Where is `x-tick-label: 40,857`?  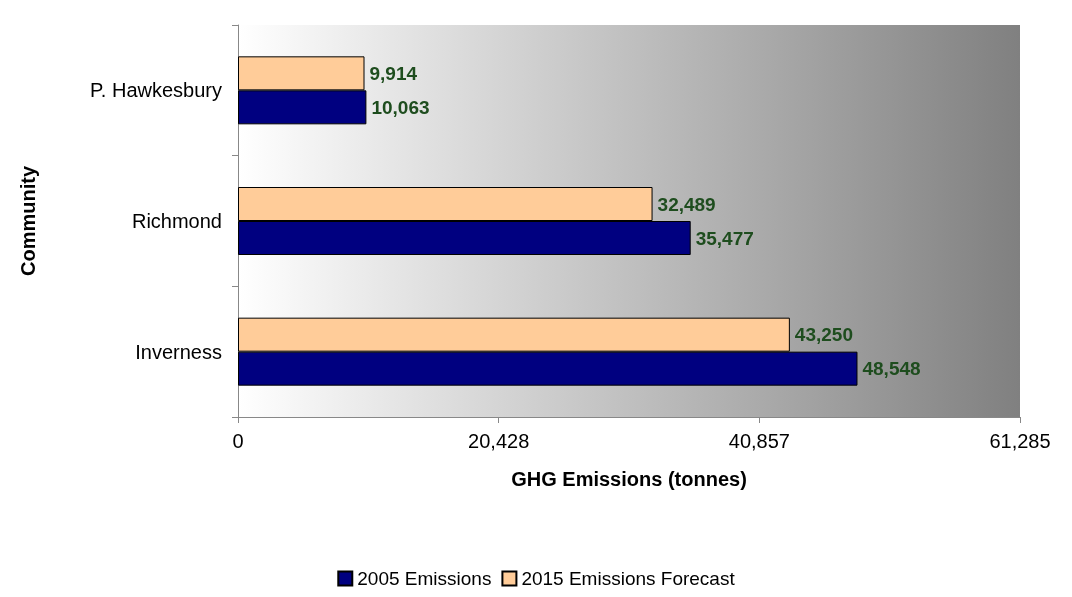
x-tick-label: 40,857 is located at coordinates (759, 441).